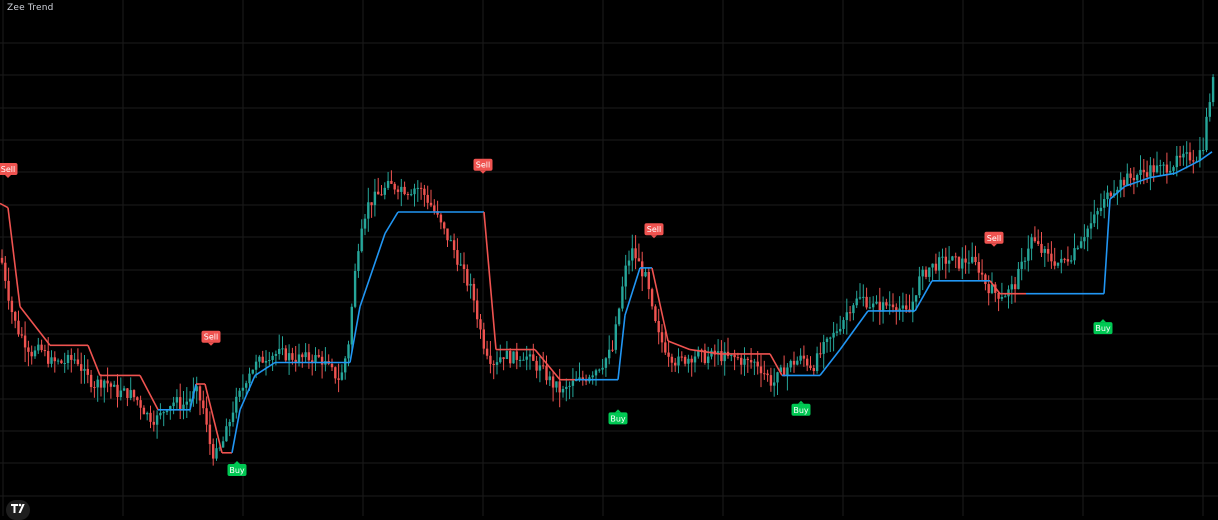  Describe the element at coordinates (1103, 328) in the screenshot. I see `signal-label-box` at that location.